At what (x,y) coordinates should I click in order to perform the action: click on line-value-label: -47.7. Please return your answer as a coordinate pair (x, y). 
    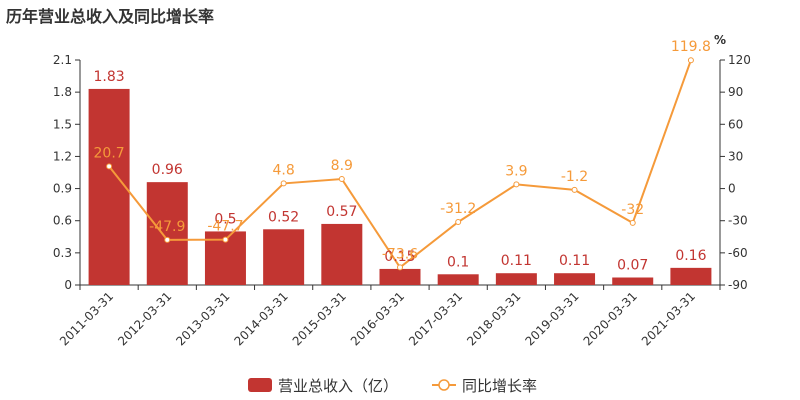
    Looking at the image, I should click on (225, 227).